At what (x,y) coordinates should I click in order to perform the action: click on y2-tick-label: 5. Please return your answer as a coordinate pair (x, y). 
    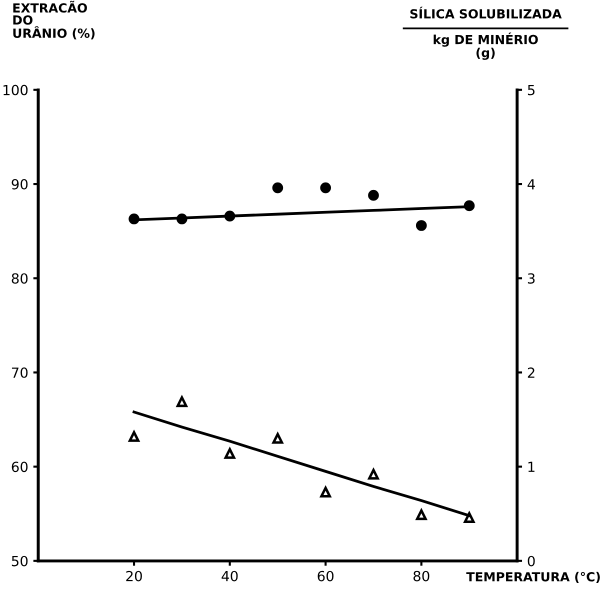
    Looking at the image, I should click on (531, 90).